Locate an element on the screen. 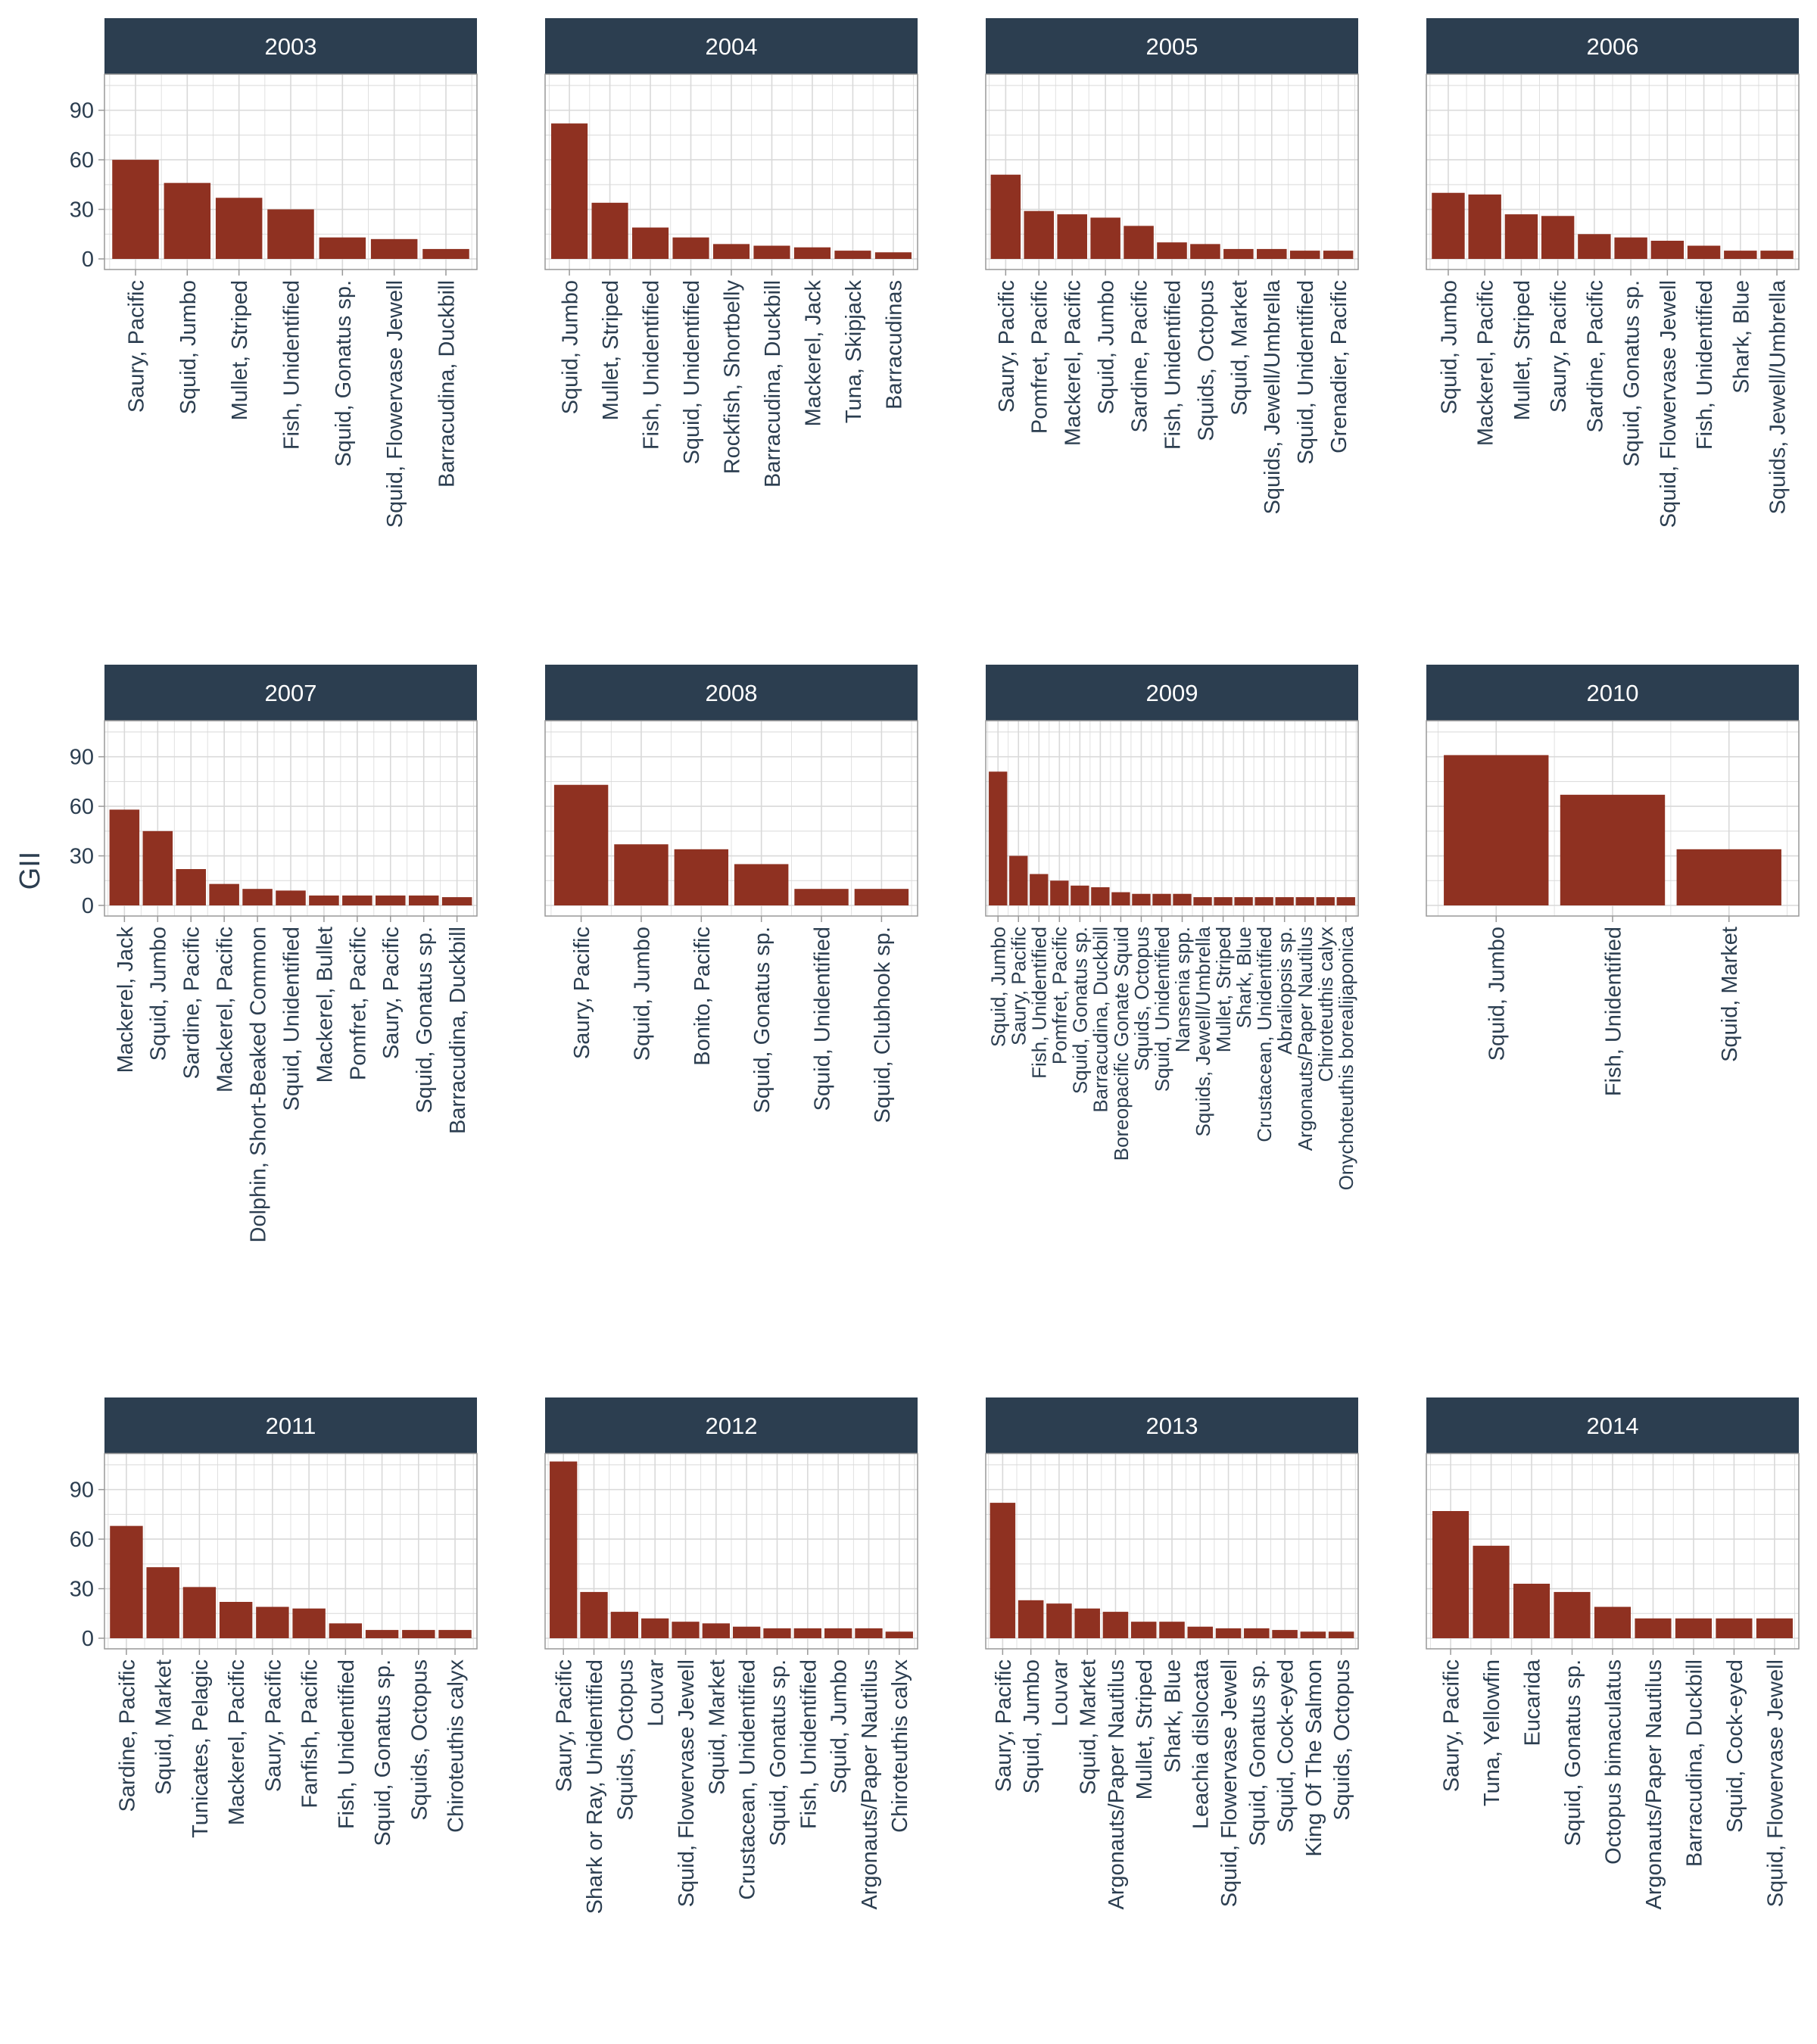  x-tick-label: Louvar is located at coordinates (1060, 1693).